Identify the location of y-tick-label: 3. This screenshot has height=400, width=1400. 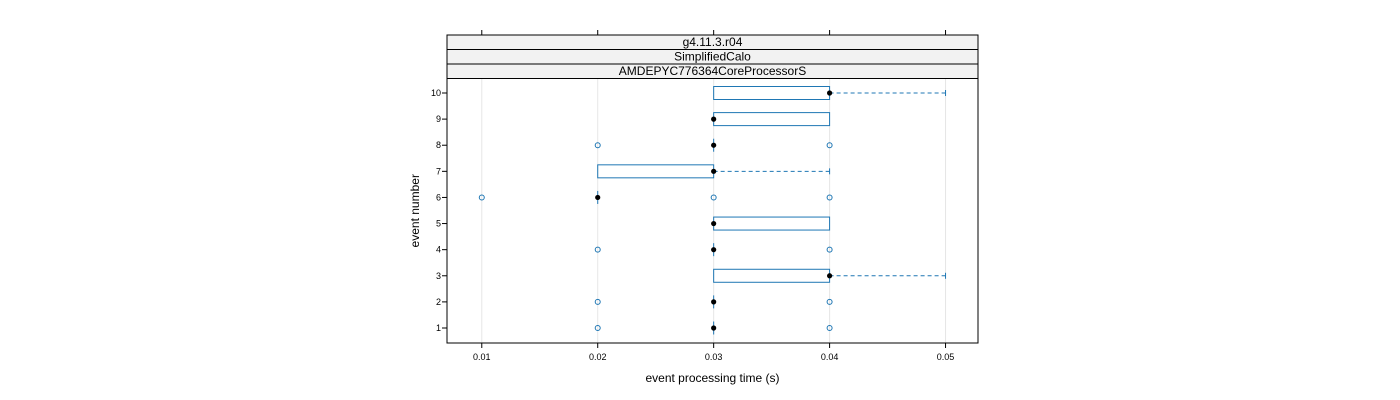
(438, 276).